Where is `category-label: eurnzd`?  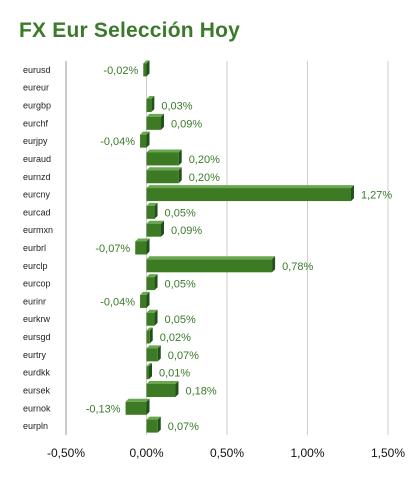
category-label: eurnzd is located at coordinates (37, 177).